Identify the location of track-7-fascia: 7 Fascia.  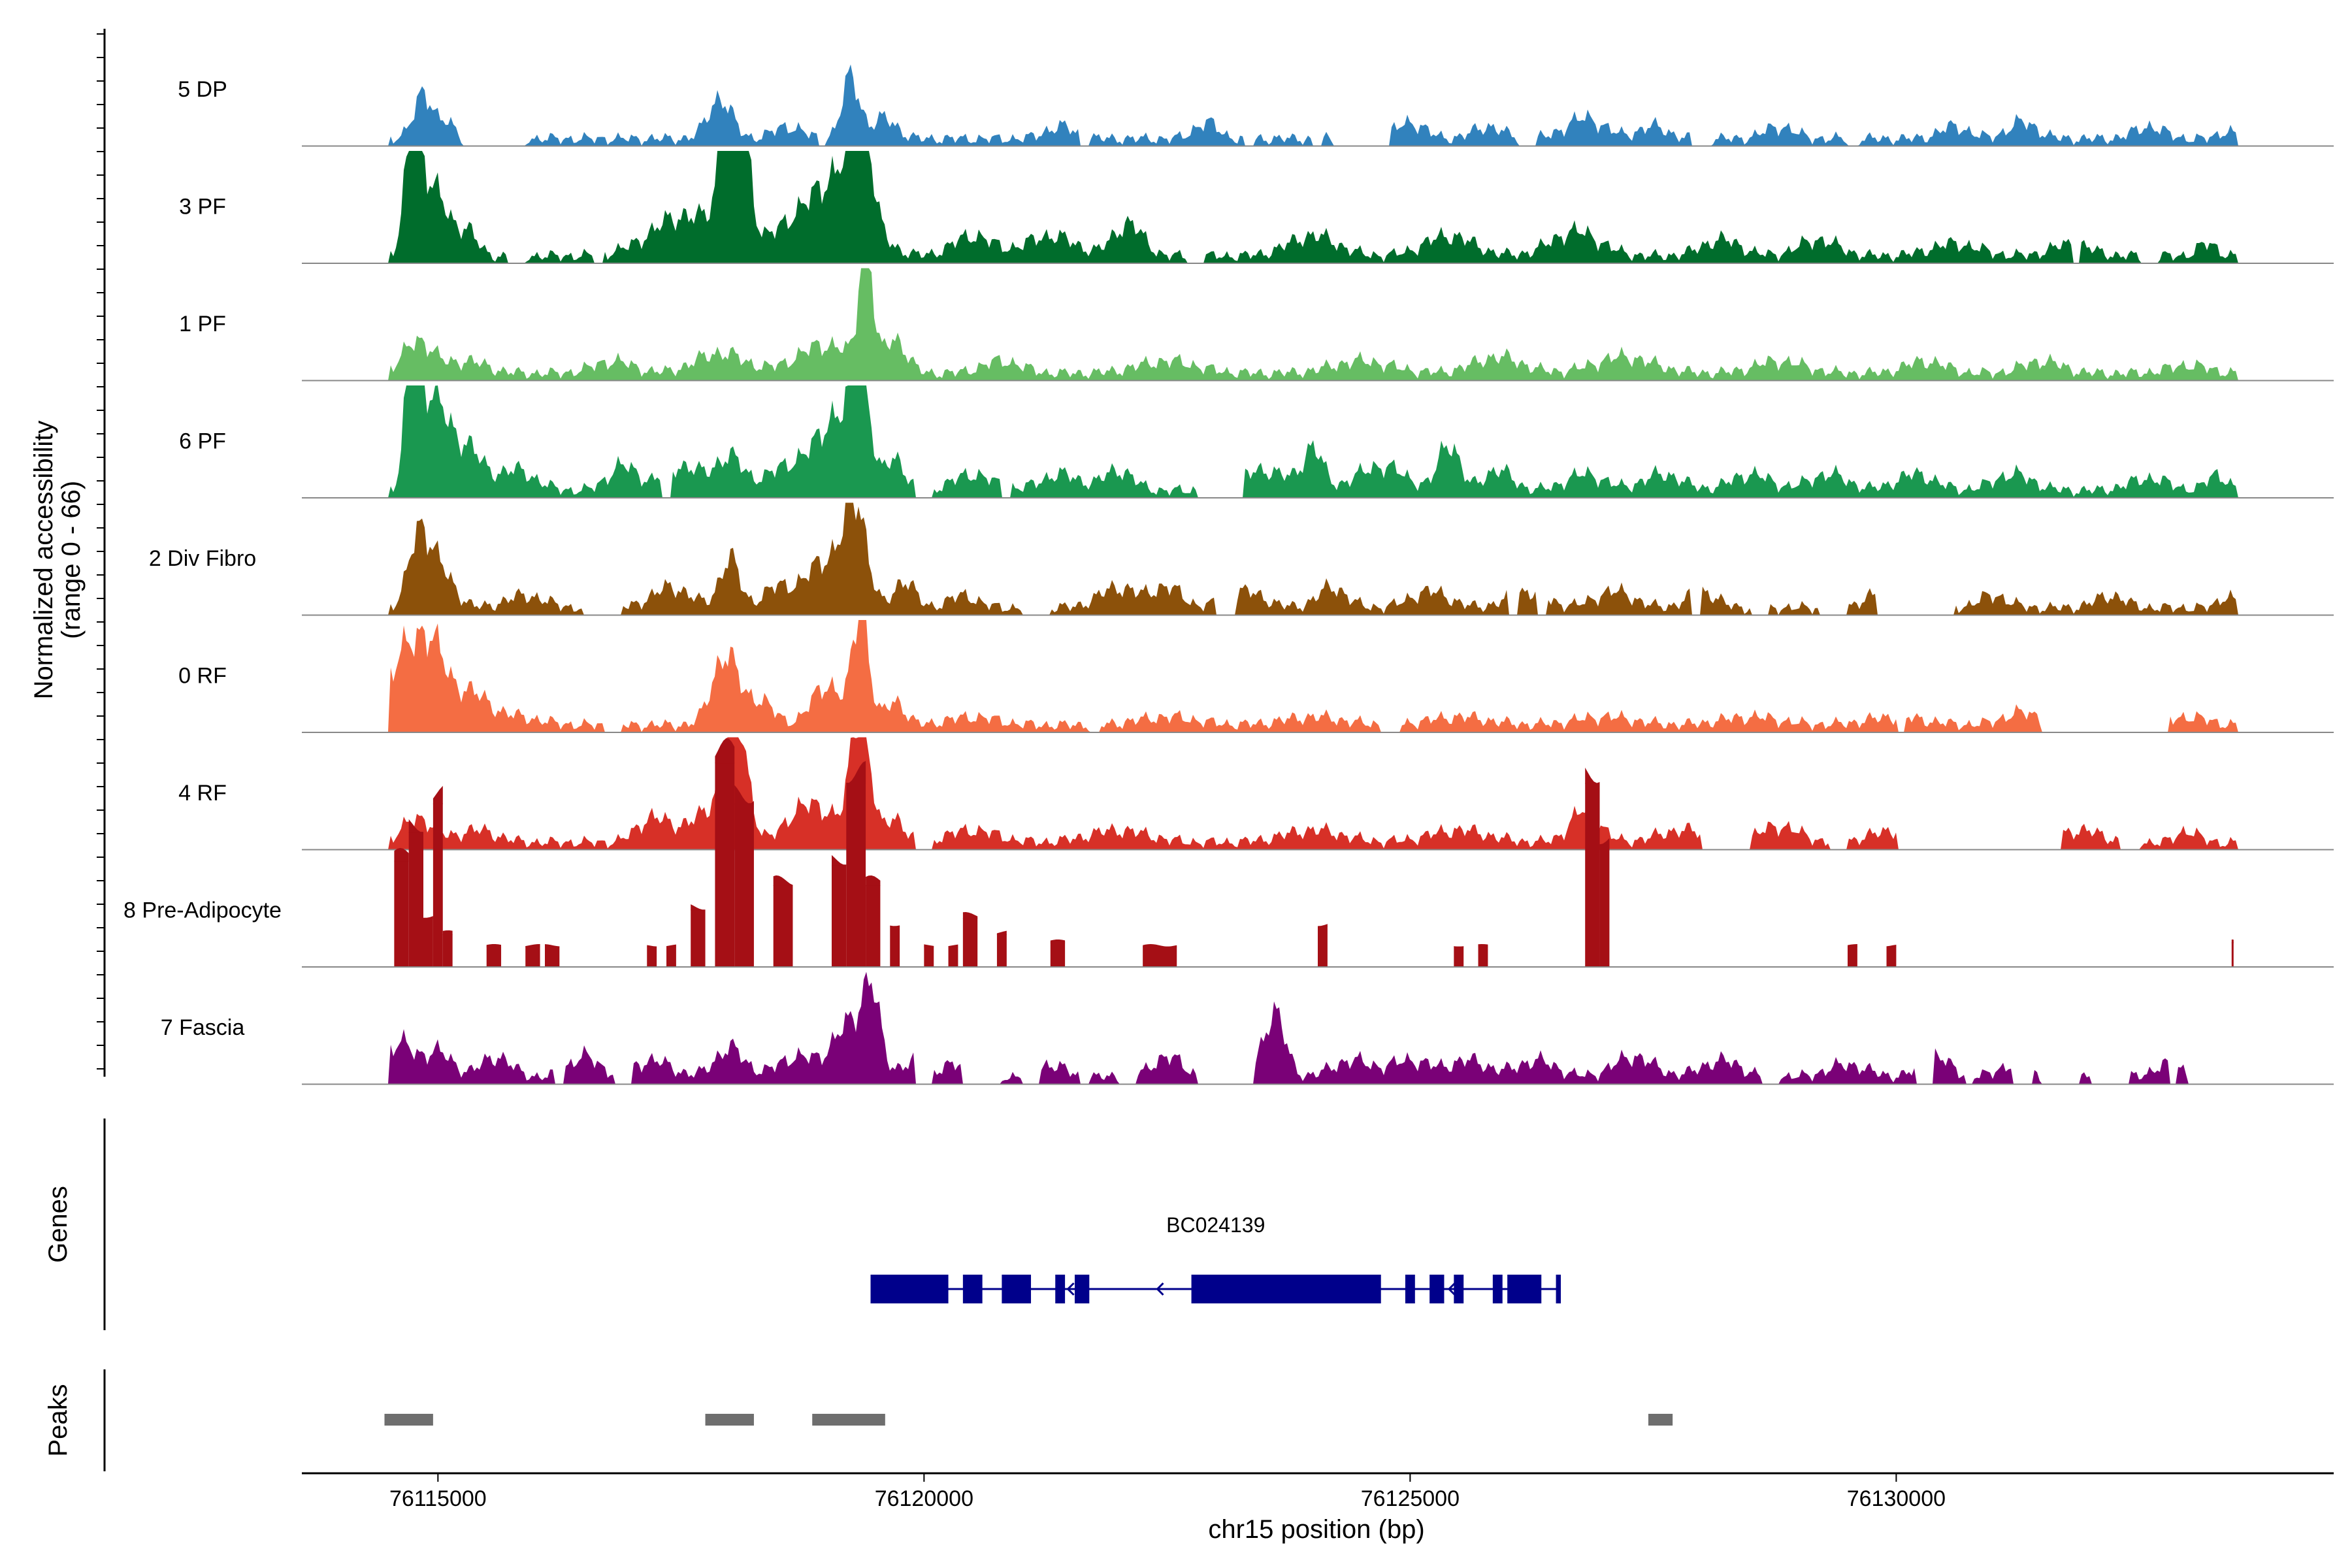
(1247, 1028).